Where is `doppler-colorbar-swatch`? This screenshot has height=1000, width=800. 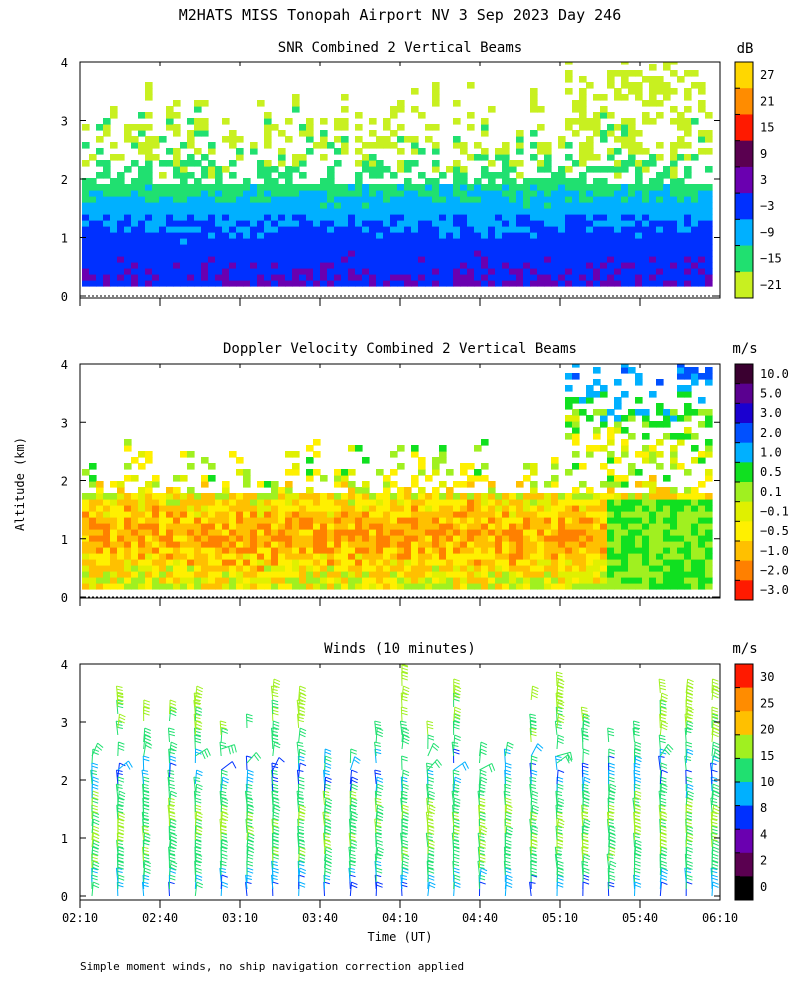
doppler-colorbar-swatch is located at coordinates (744, 452).